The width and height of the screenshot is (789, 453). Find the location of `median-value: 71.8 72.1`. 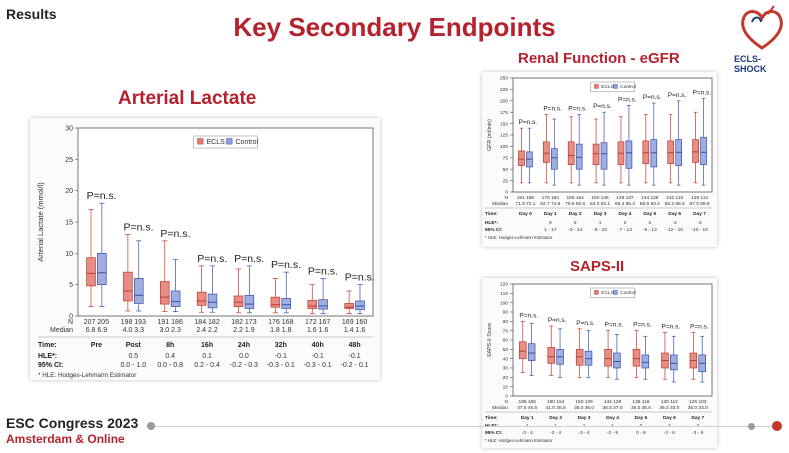

median-value: 71.8 72.1 is located at coordinates (525, 204).